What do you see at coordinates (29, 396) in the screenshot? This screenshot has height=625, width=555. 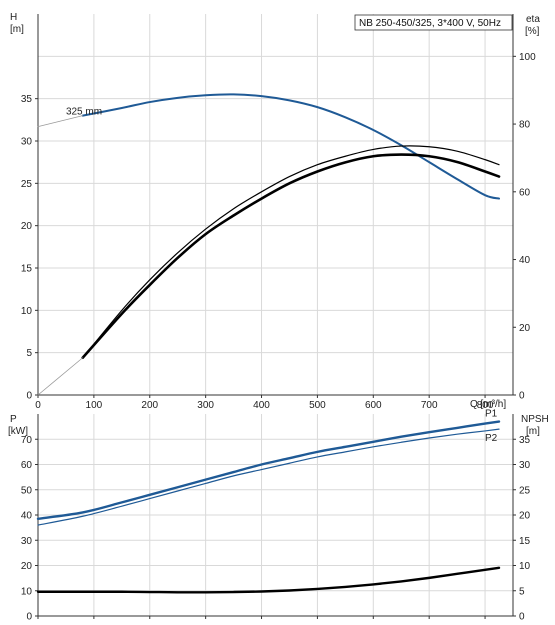 I see `top-y-tick-label: 0` at bounding box center [29, 396].